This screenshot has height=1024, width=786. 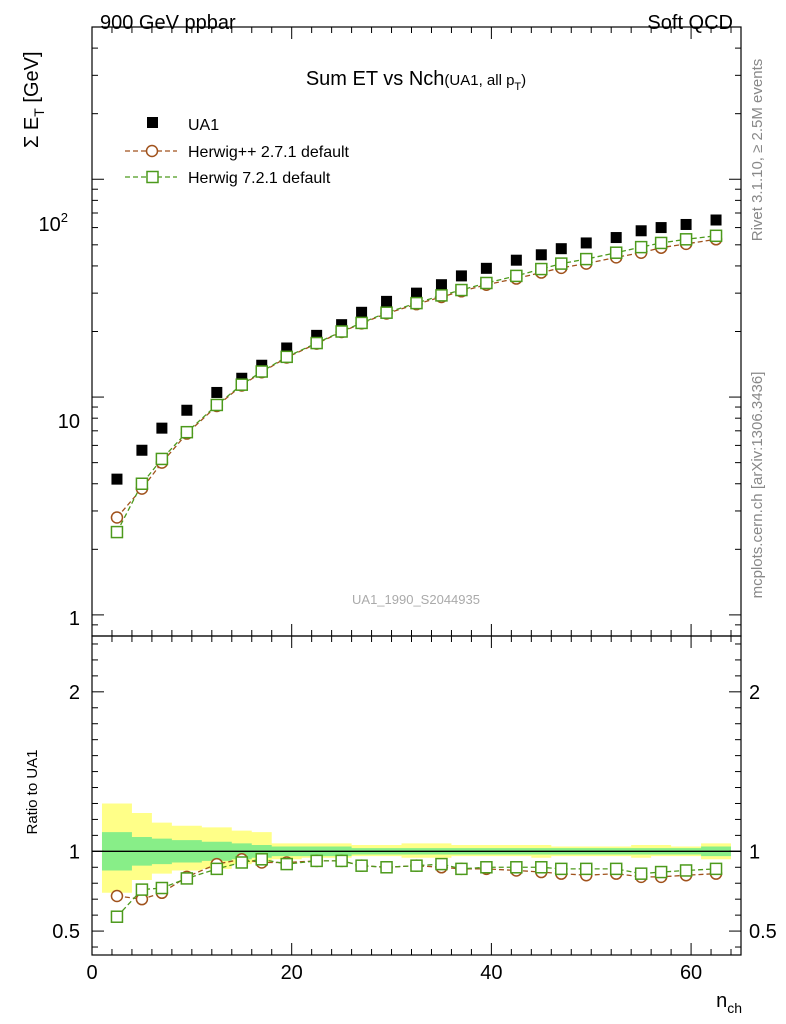 I want to click on main-y-axis-label-index: T, so click(x=39, y=112).